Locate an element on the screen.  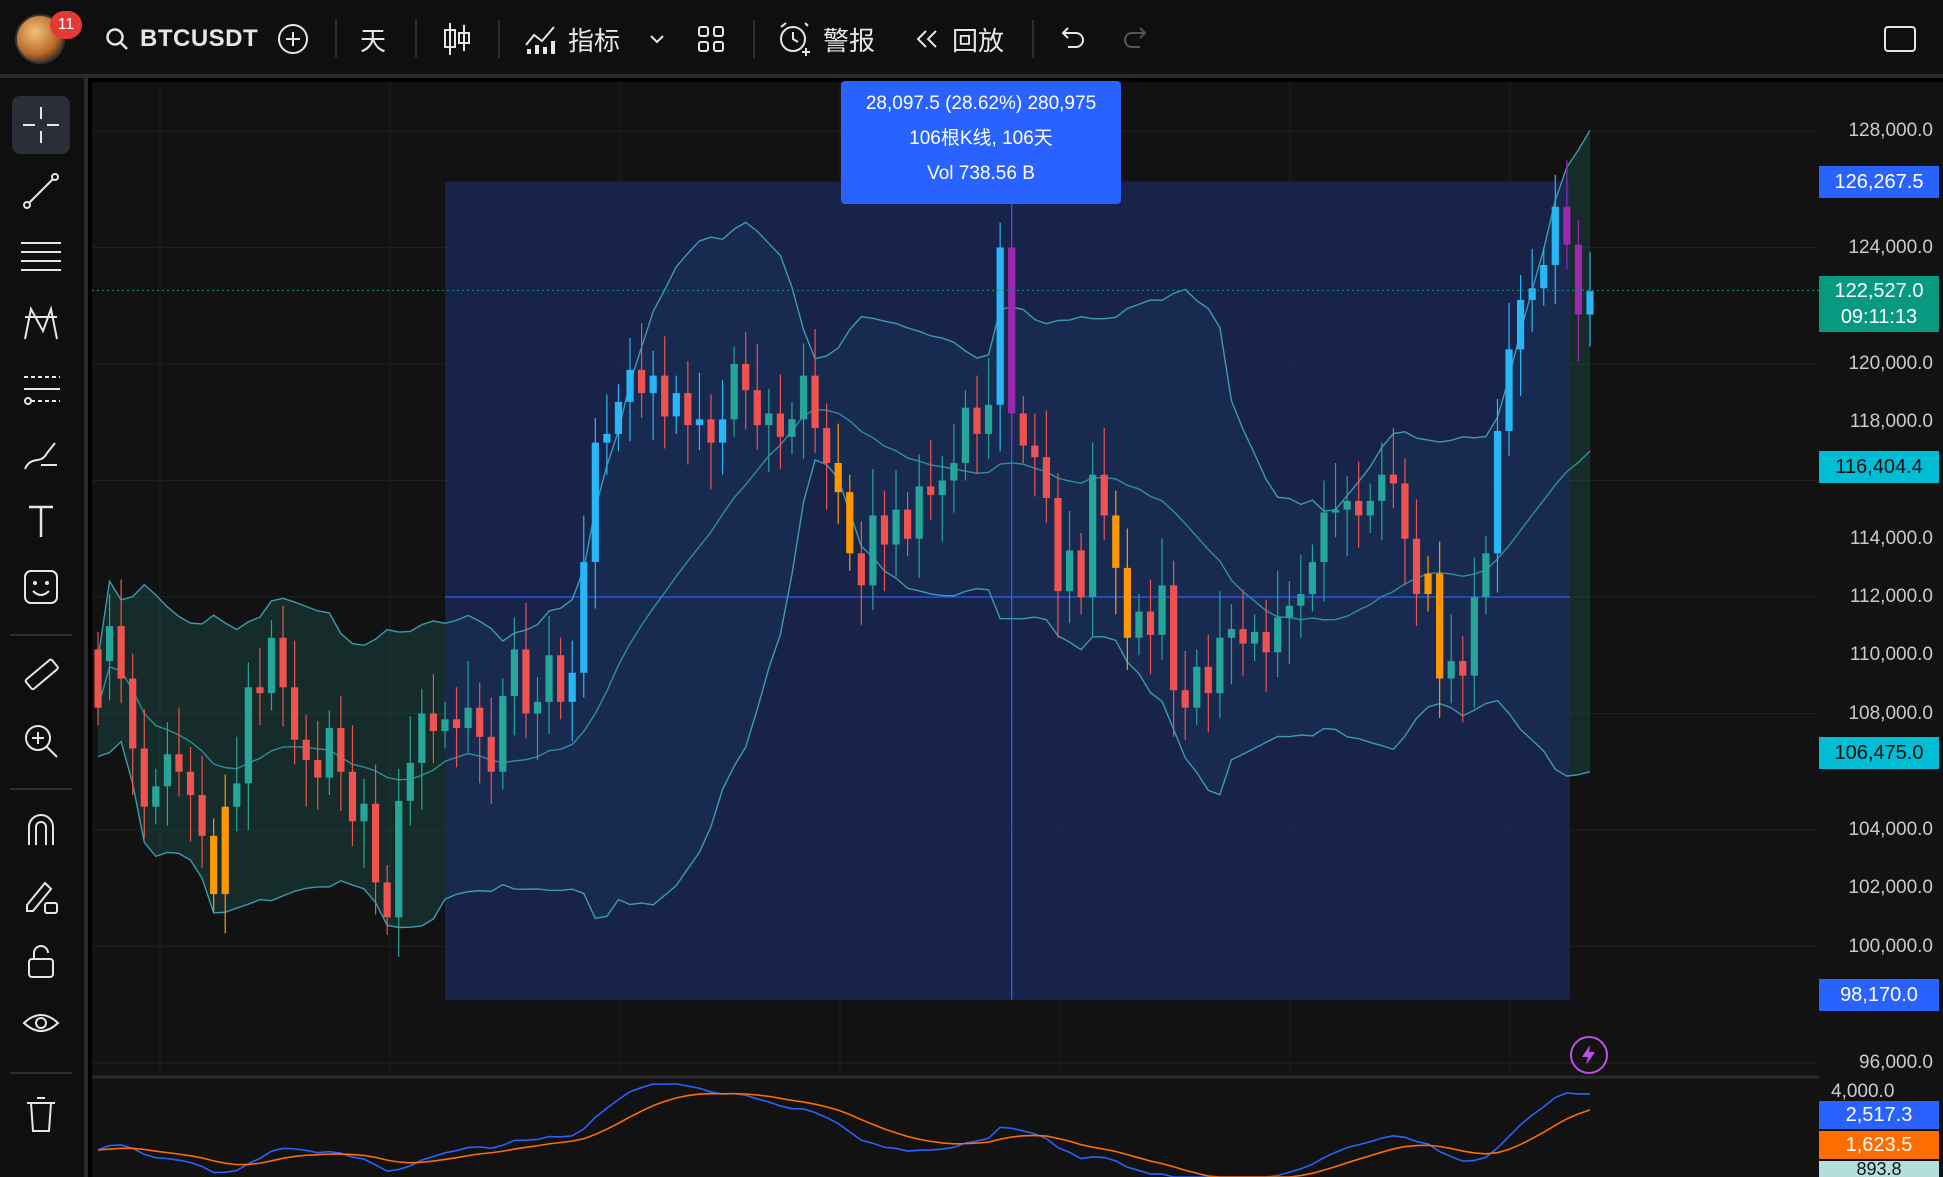
price-tick: 96,000.0 is located at coordinates (1896, 1062).